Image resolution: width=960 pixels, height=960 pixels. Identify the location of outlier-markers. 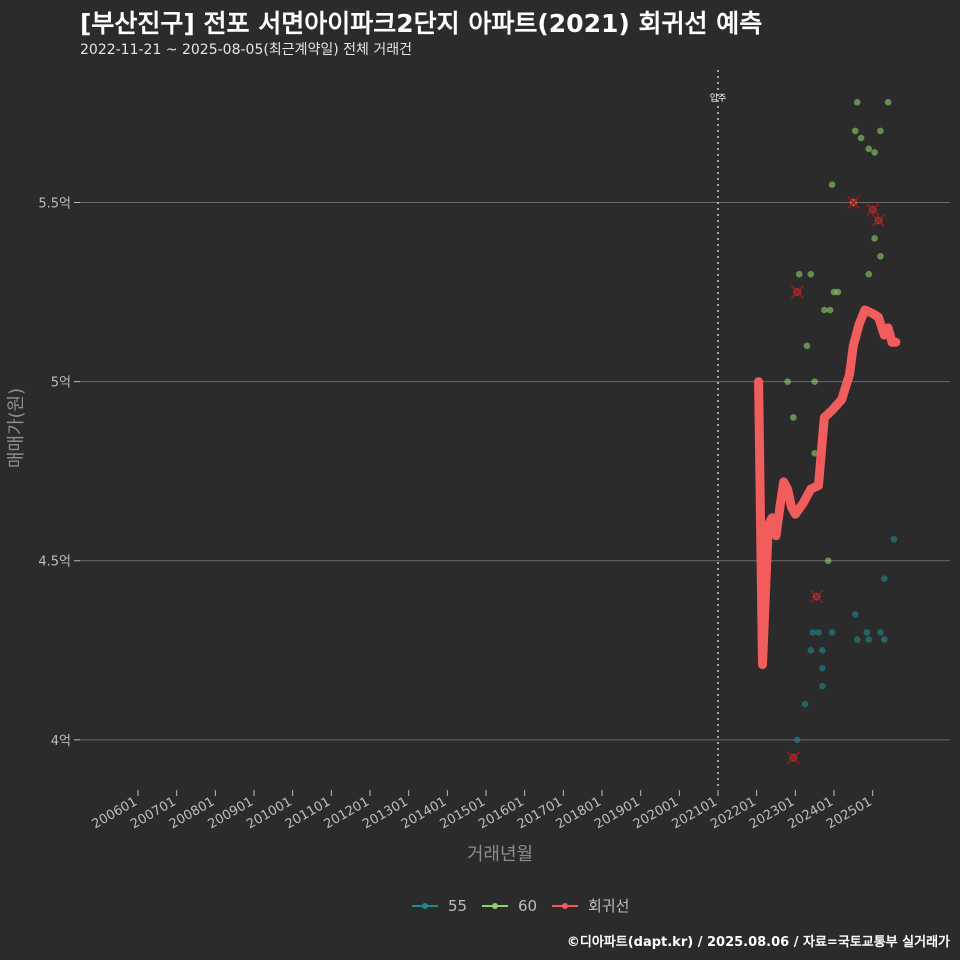
(836, 480).